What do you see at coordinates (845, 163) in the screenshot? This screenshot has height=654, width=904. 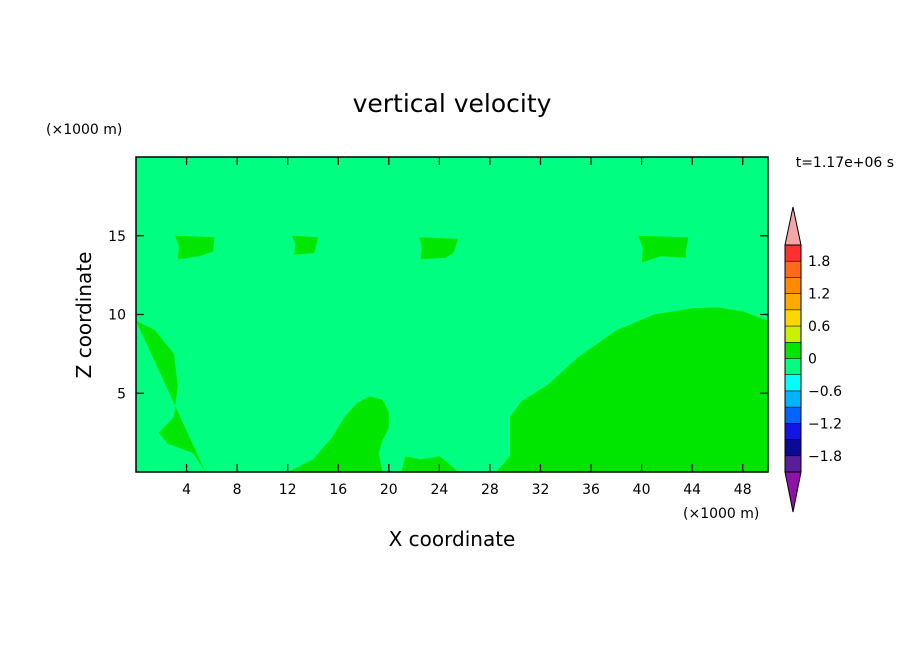 I see `time-label: t=1.17e+06 s` at bounding box center [845, 163].